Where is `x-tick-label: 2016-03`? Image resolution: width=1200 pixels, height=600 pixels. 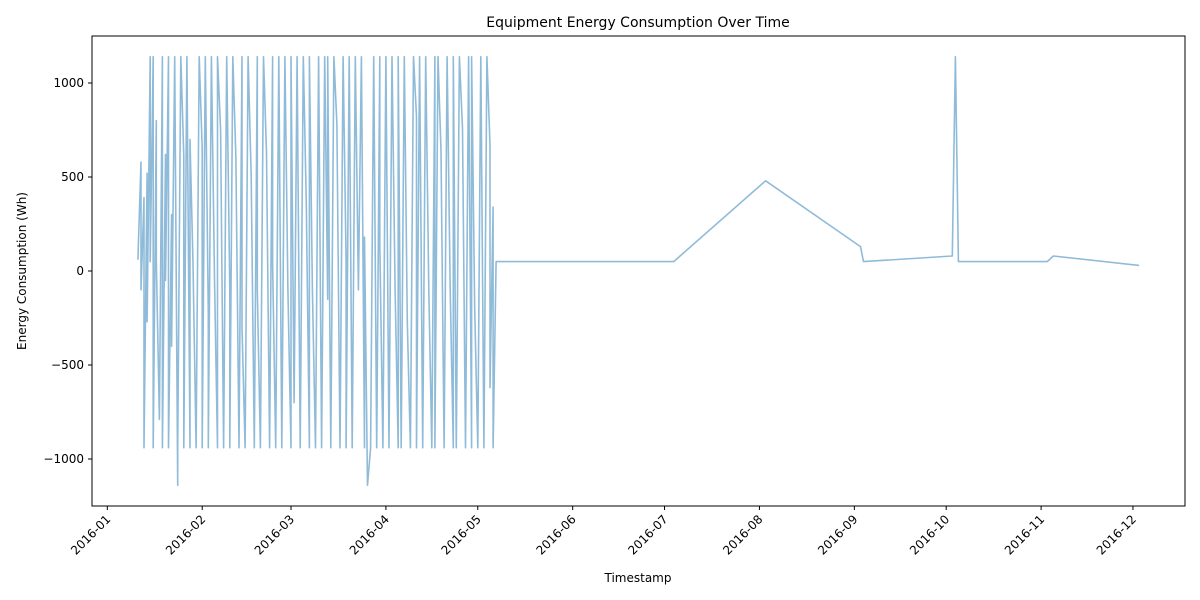
x-tick-label: 2016-03 is located at coordinates (274, 534).